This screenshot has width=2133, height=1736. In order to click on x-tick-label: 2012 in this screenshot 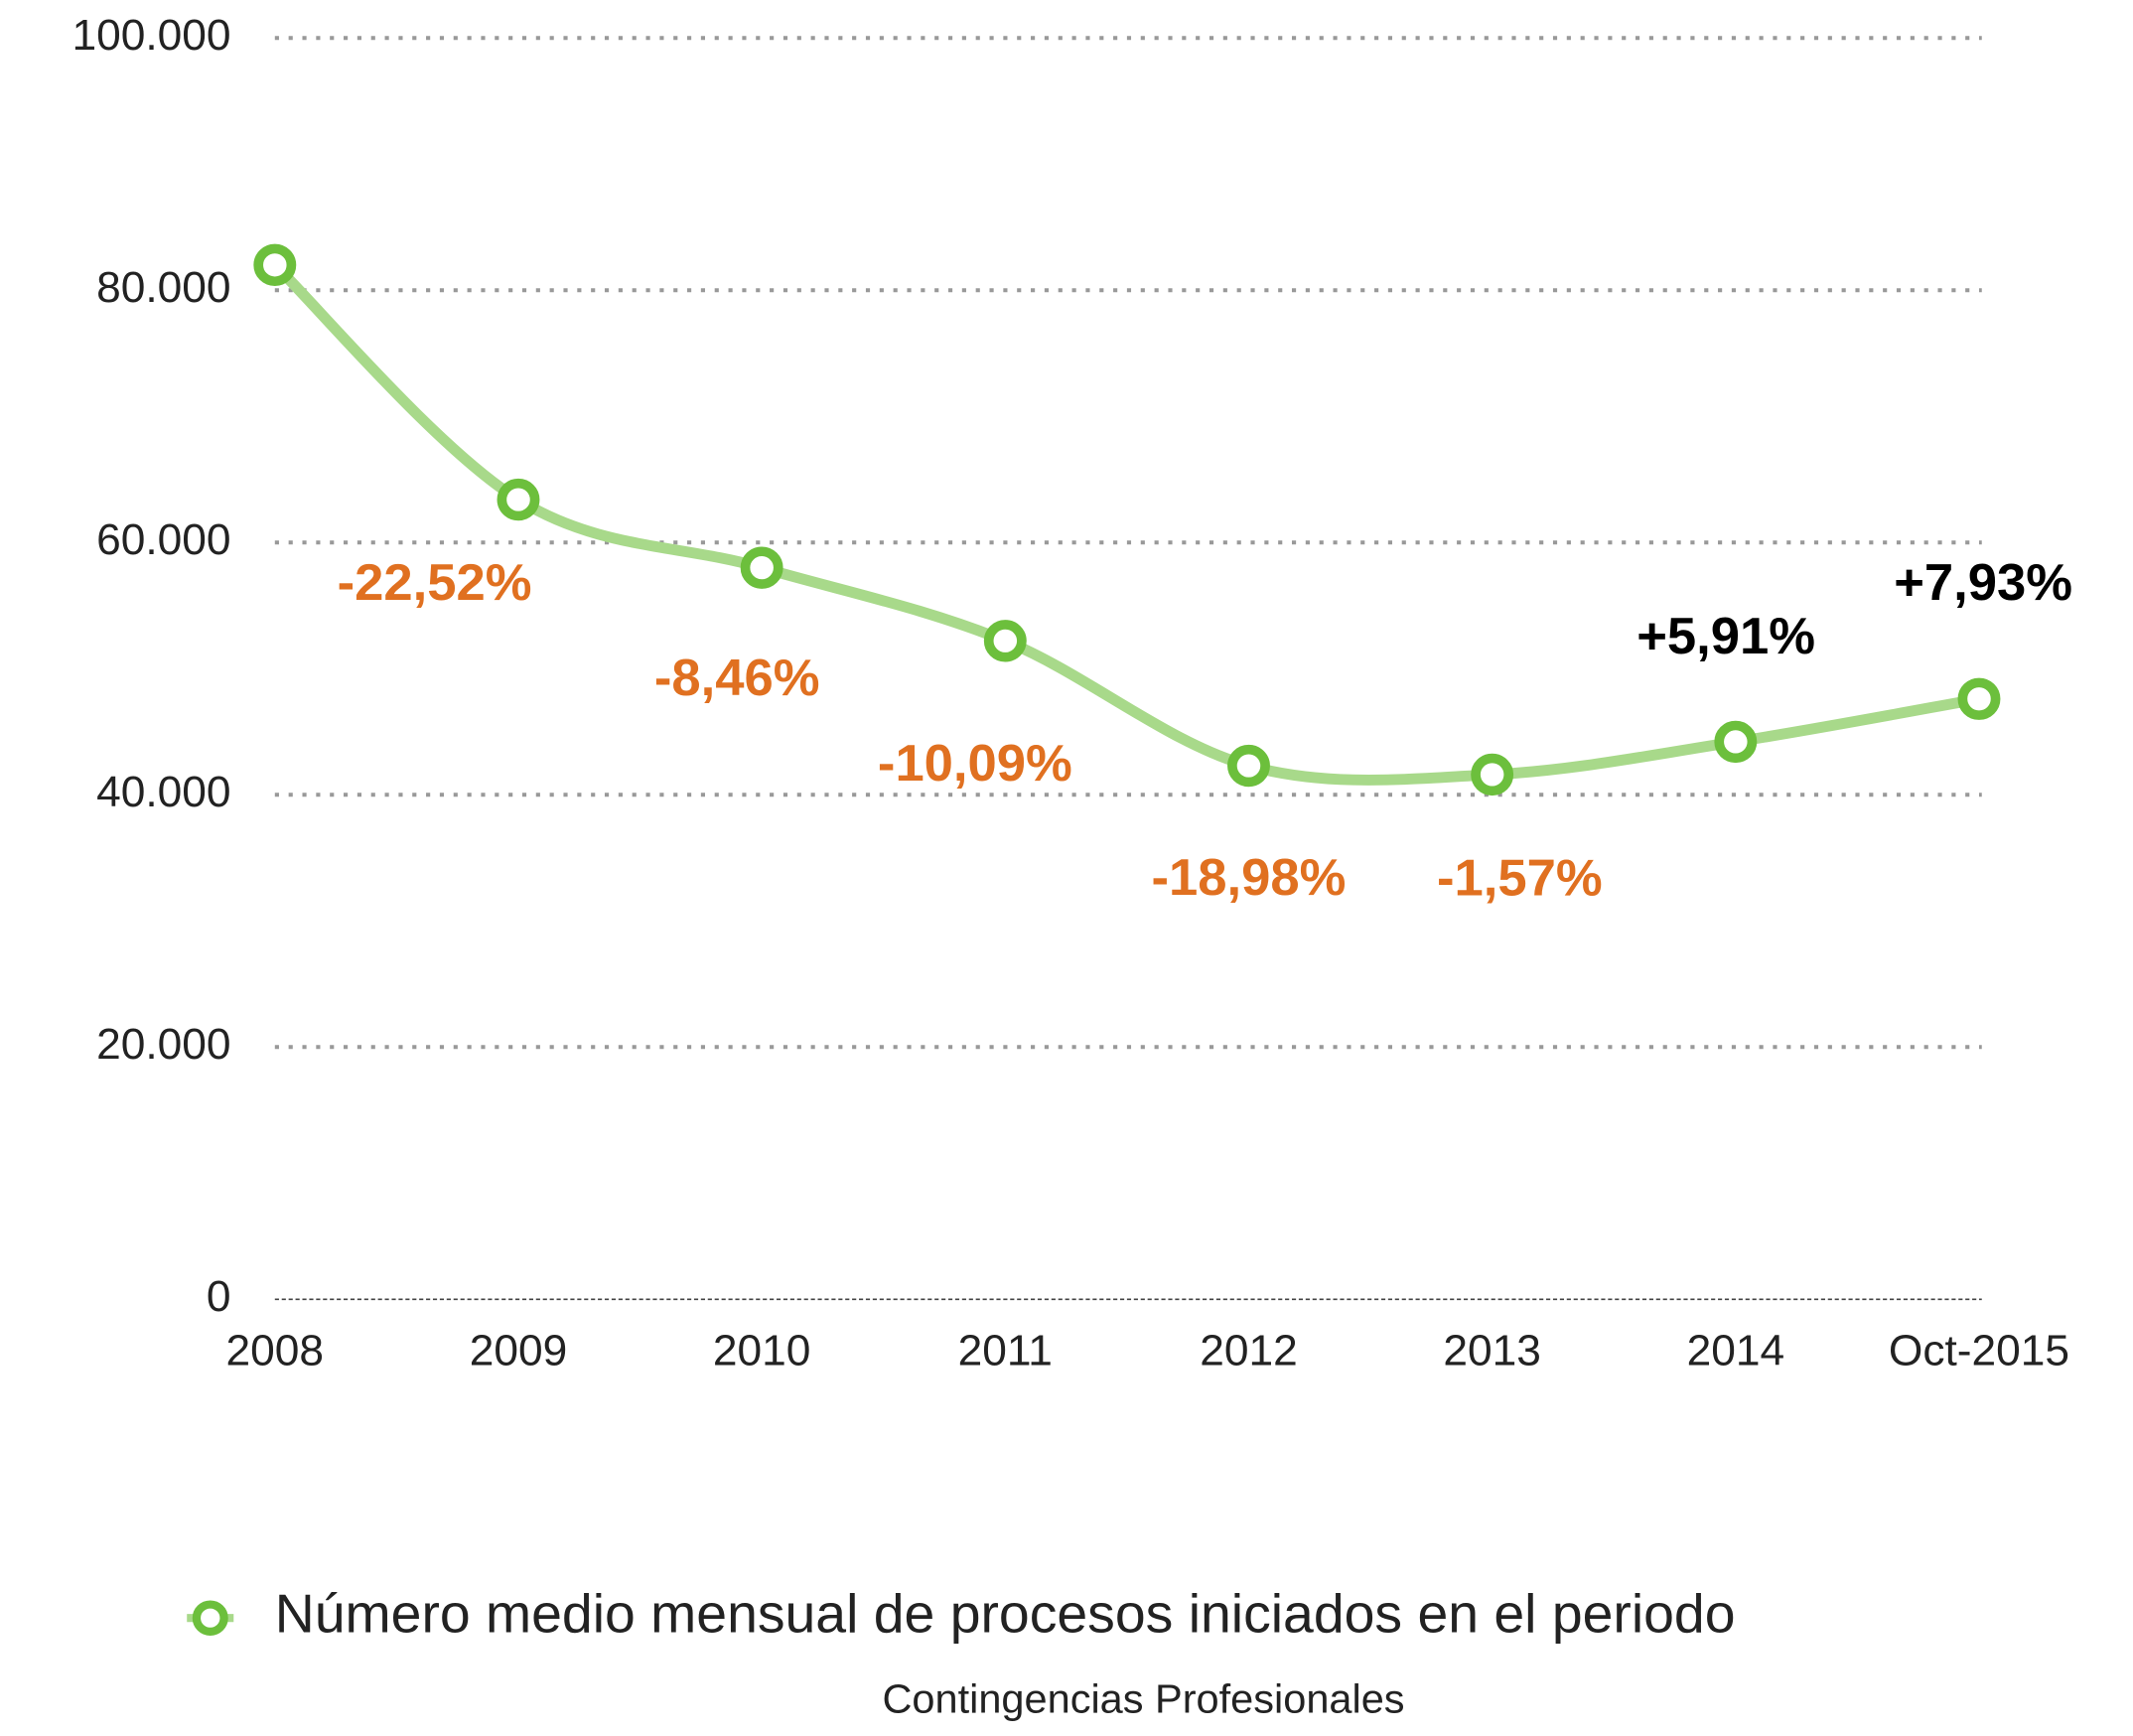, I will do `click(1249, 1351)`.